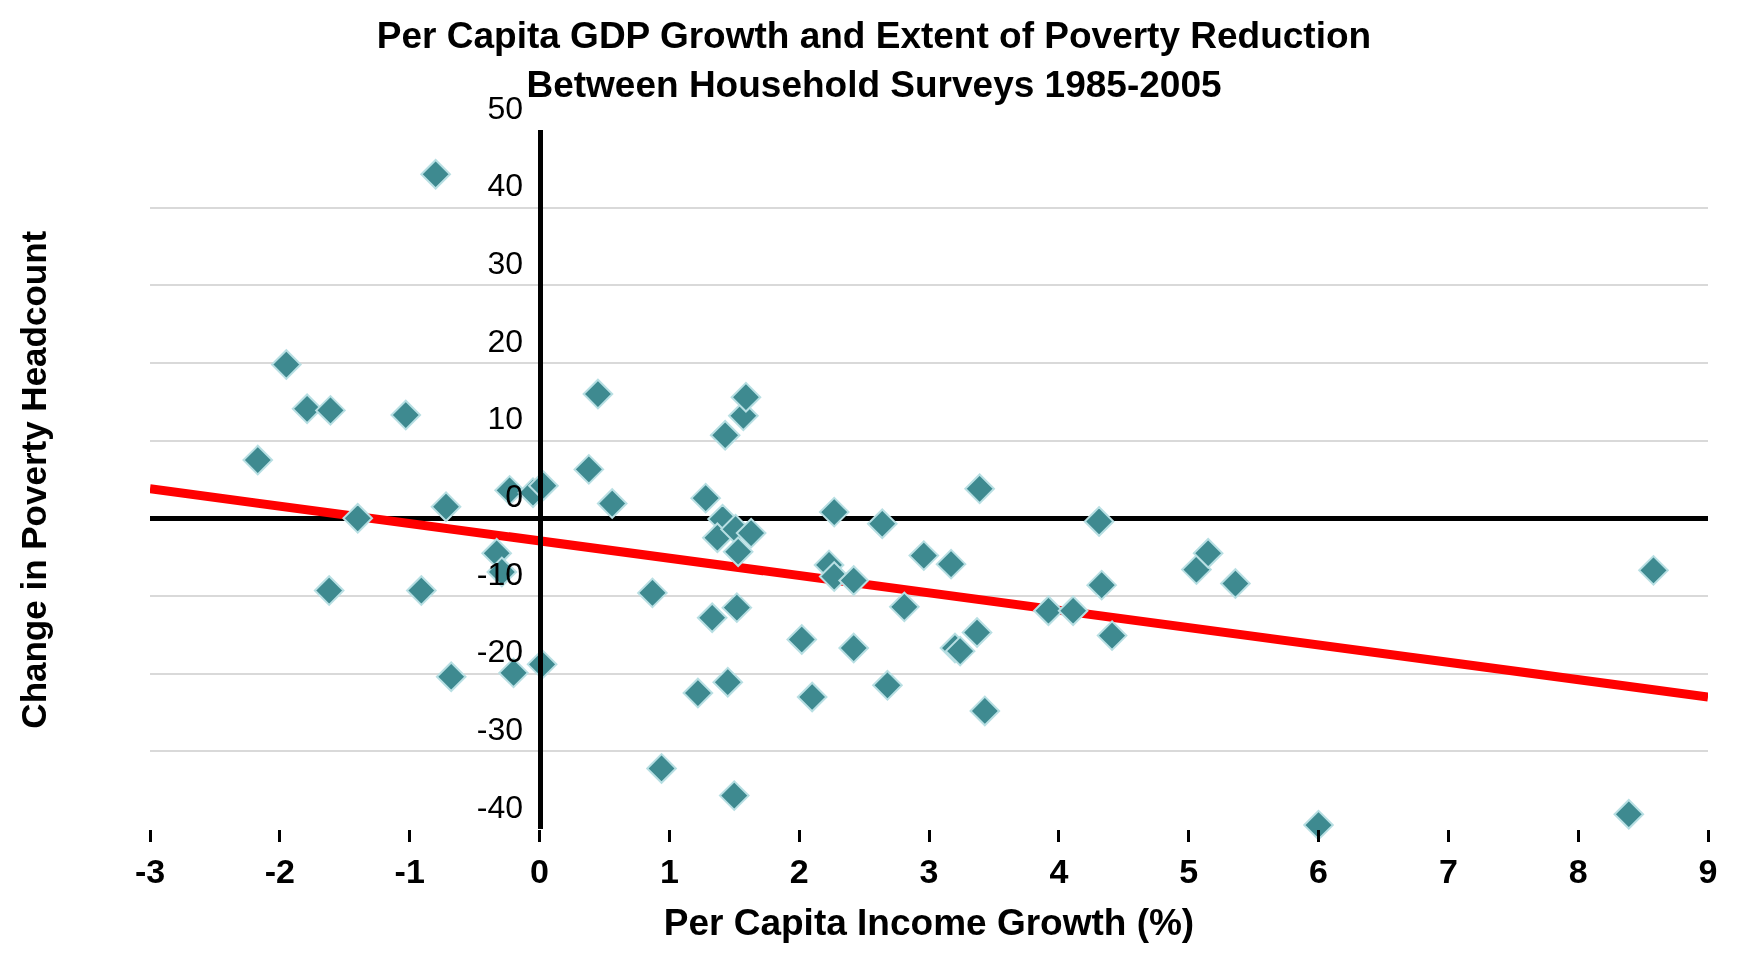 This screenshot has width=1748, height=969. Describe the element at coordinates (150, 870) in the screenshot. I see `x-tick-label: -3` at that location.